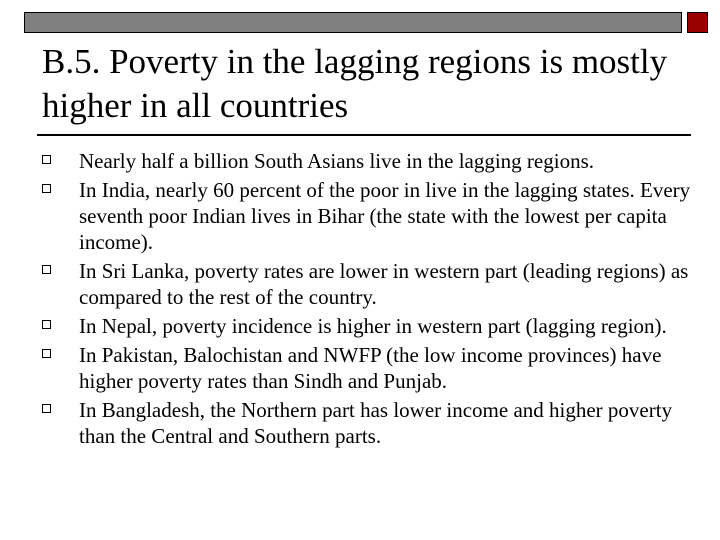 This screenshot has height=540, width=720. What do you see at coordinates (364, 135) in the screenshot?
I see `title-divider` at bounding box center [364, 135].